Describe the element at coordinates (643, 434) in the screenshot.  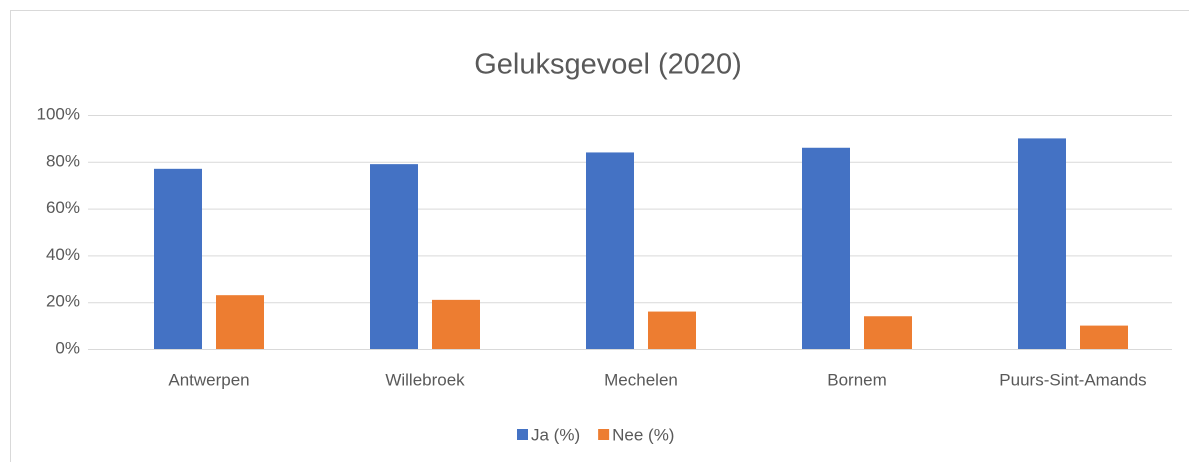
I see `legend-label: Nee (%)` at that location.